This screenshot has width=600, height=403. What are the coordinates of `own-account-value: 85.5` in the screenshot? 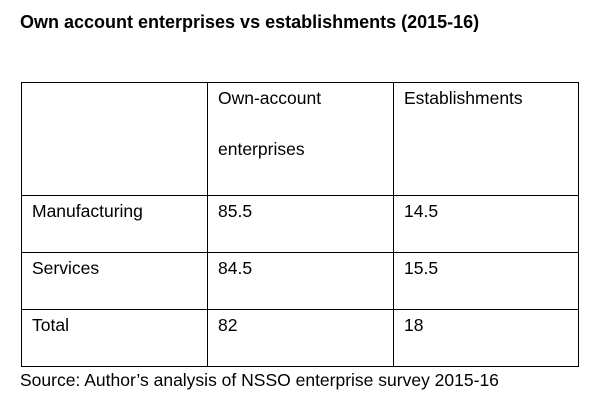 It's located at (300, 224).